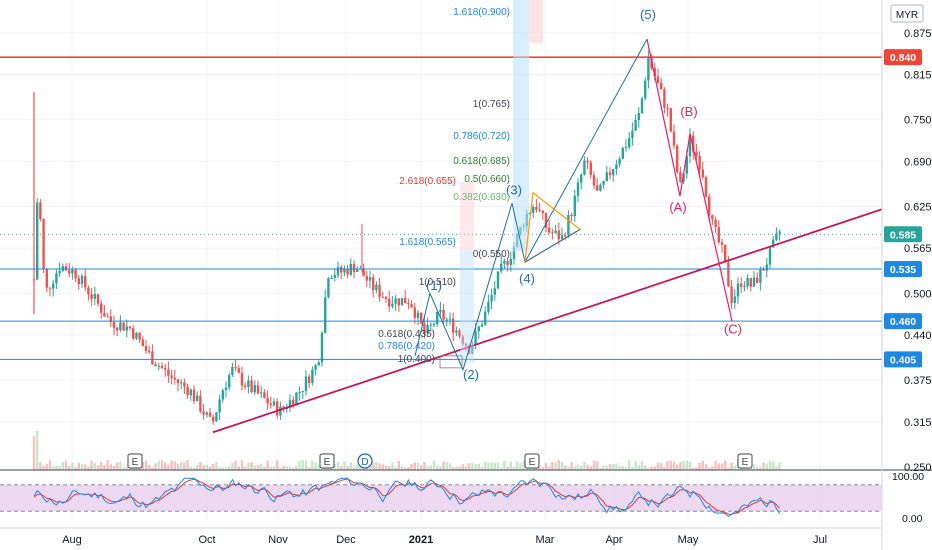 This screenshot has width=932, height=550. Describe the element at coordinates (918, 34) in the screenshot. I see `y-tick-label: 0.875` at that location.